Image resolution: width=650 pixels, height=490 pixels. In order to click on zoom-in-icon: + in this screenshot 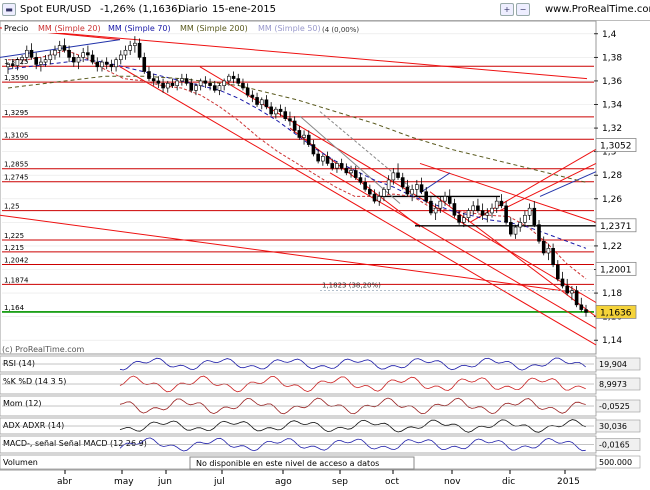, I will do `click(507, 9)`.